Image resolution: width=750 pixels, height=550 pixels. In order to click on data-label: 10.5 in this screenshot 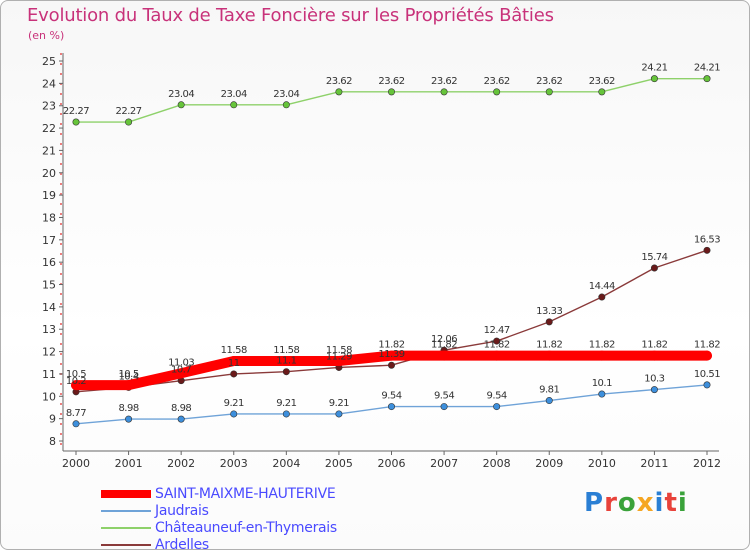, I will do `click(128, 374)`.